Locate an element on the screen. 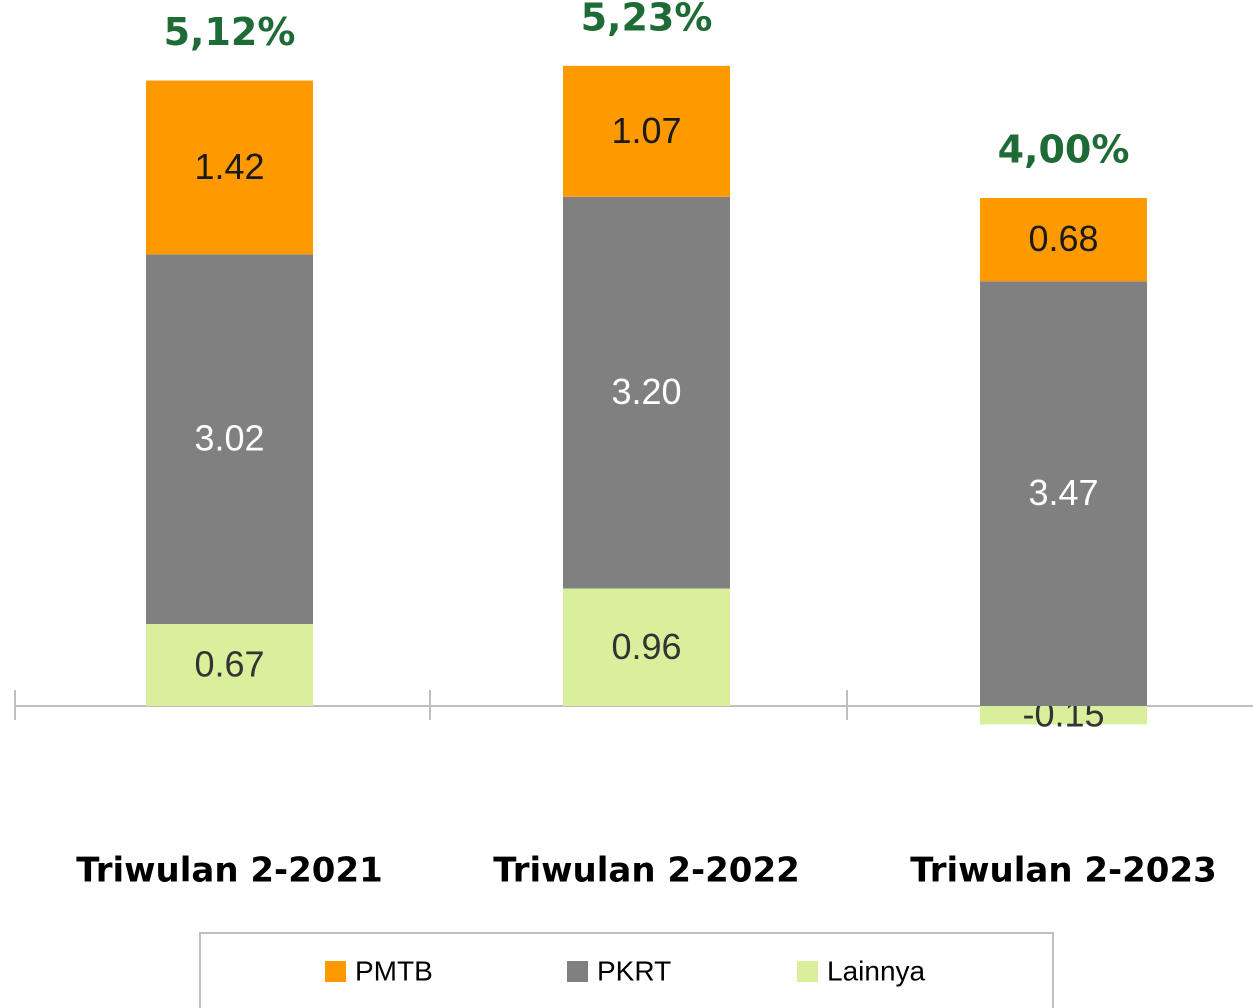  data-label: 0.96 is located at coordinates (646, 646).